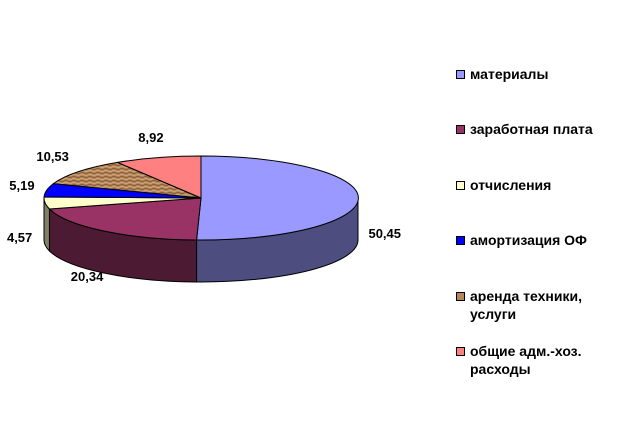 The height and width of the screenshot is (441, 618). What do you see at coordinates (52, 156) in the screenshot?
I see `data-label-rent-services: 10,53` at bounding box center [52, 156].